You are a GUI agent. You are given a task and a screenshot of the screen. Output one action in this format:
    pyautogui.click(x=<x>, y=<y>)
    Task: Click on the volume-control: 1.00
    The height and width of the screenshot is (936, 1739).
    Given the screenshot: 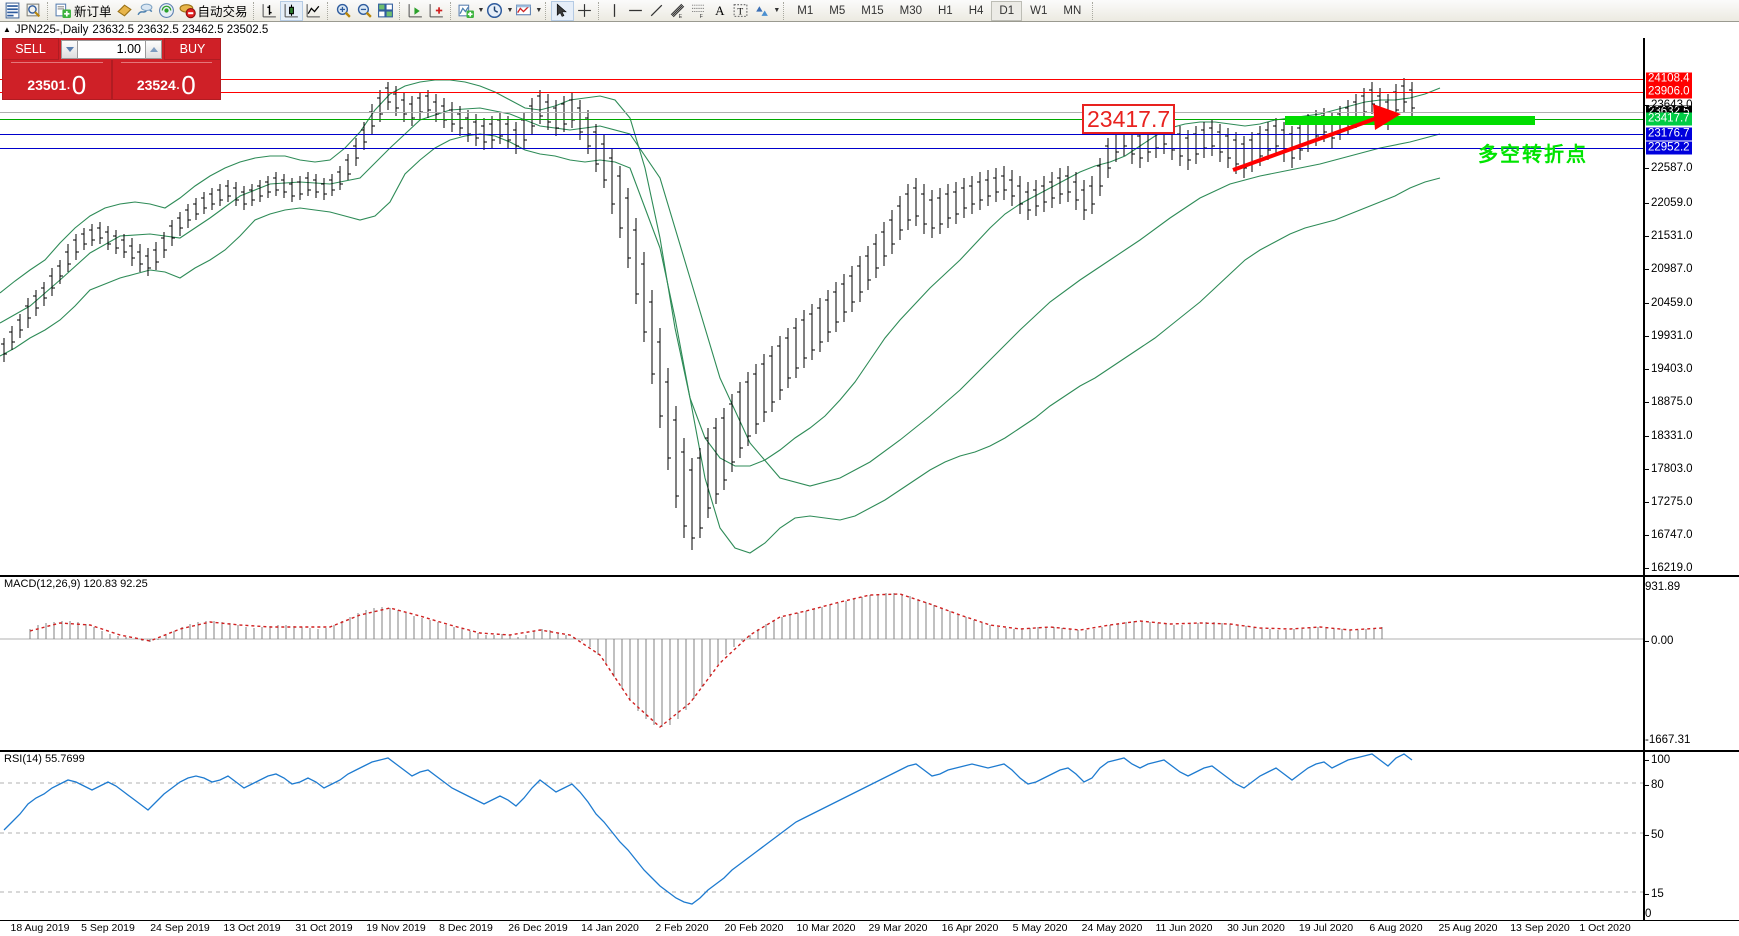 What is the action you would take?
    pyautogui.click(x=111, y=49)
    